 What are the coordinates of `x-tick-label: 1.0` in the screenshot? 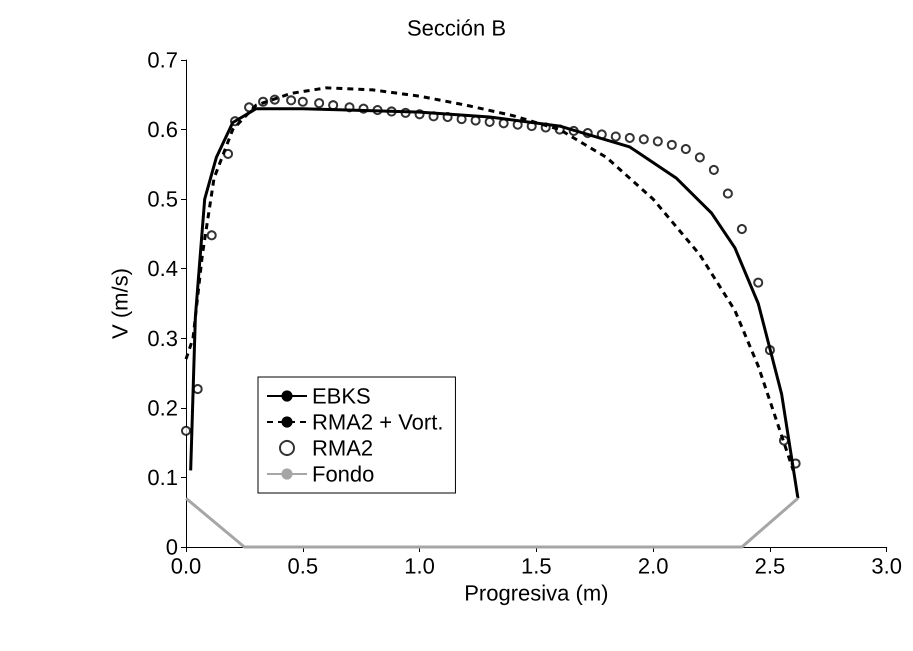 It's located at (419, 566).